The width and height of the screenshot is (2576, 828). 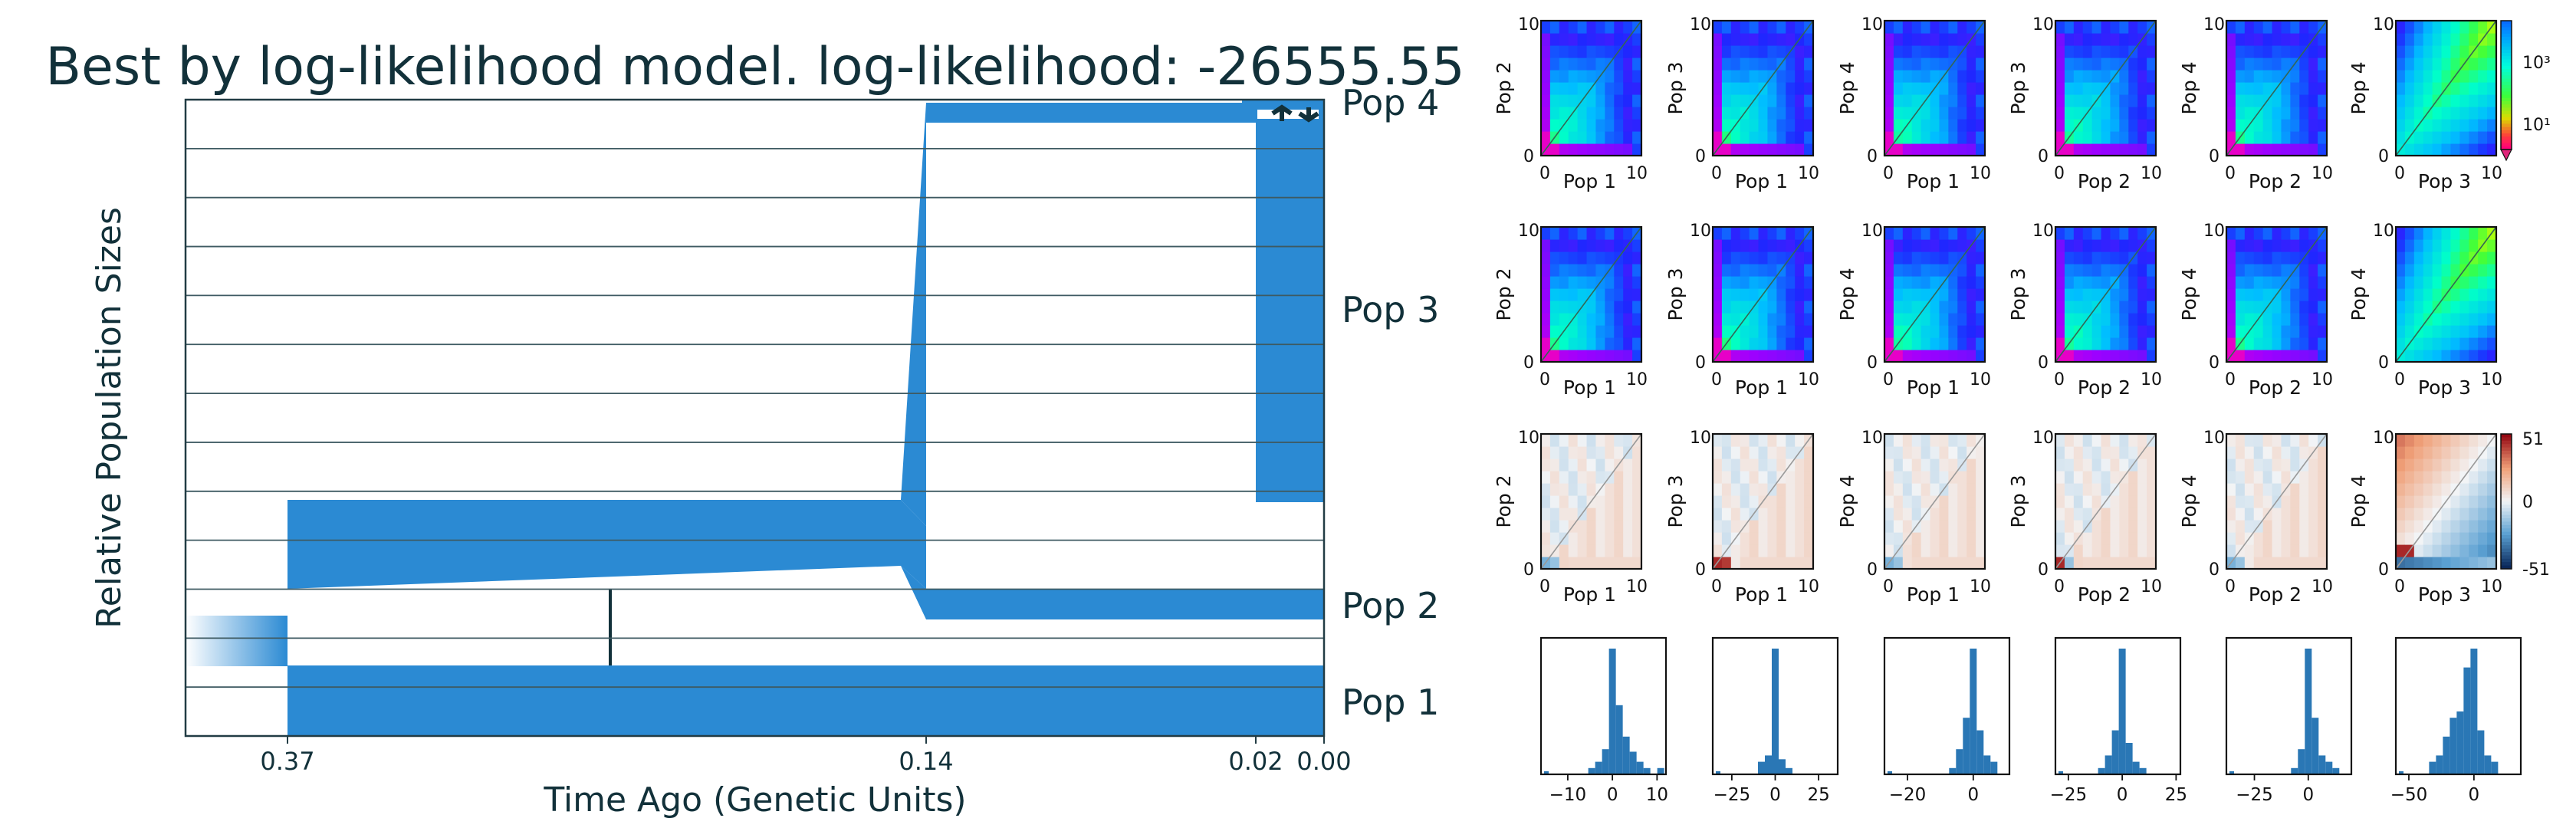 I want to click on x-tick-label: 0, so click(x=1545, y=586).